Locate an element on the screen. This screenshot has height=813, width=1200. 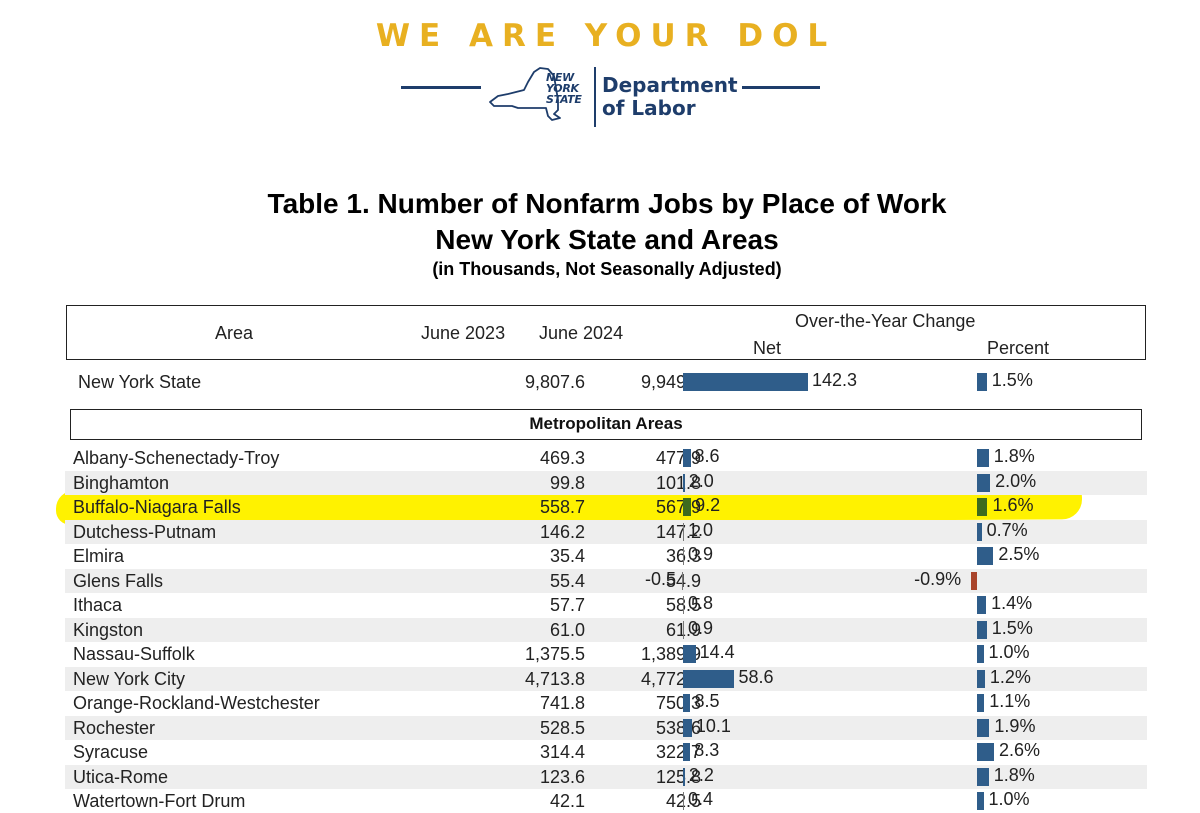
column-header-june-2024: June 2024 is located at coordinates (581, 333).